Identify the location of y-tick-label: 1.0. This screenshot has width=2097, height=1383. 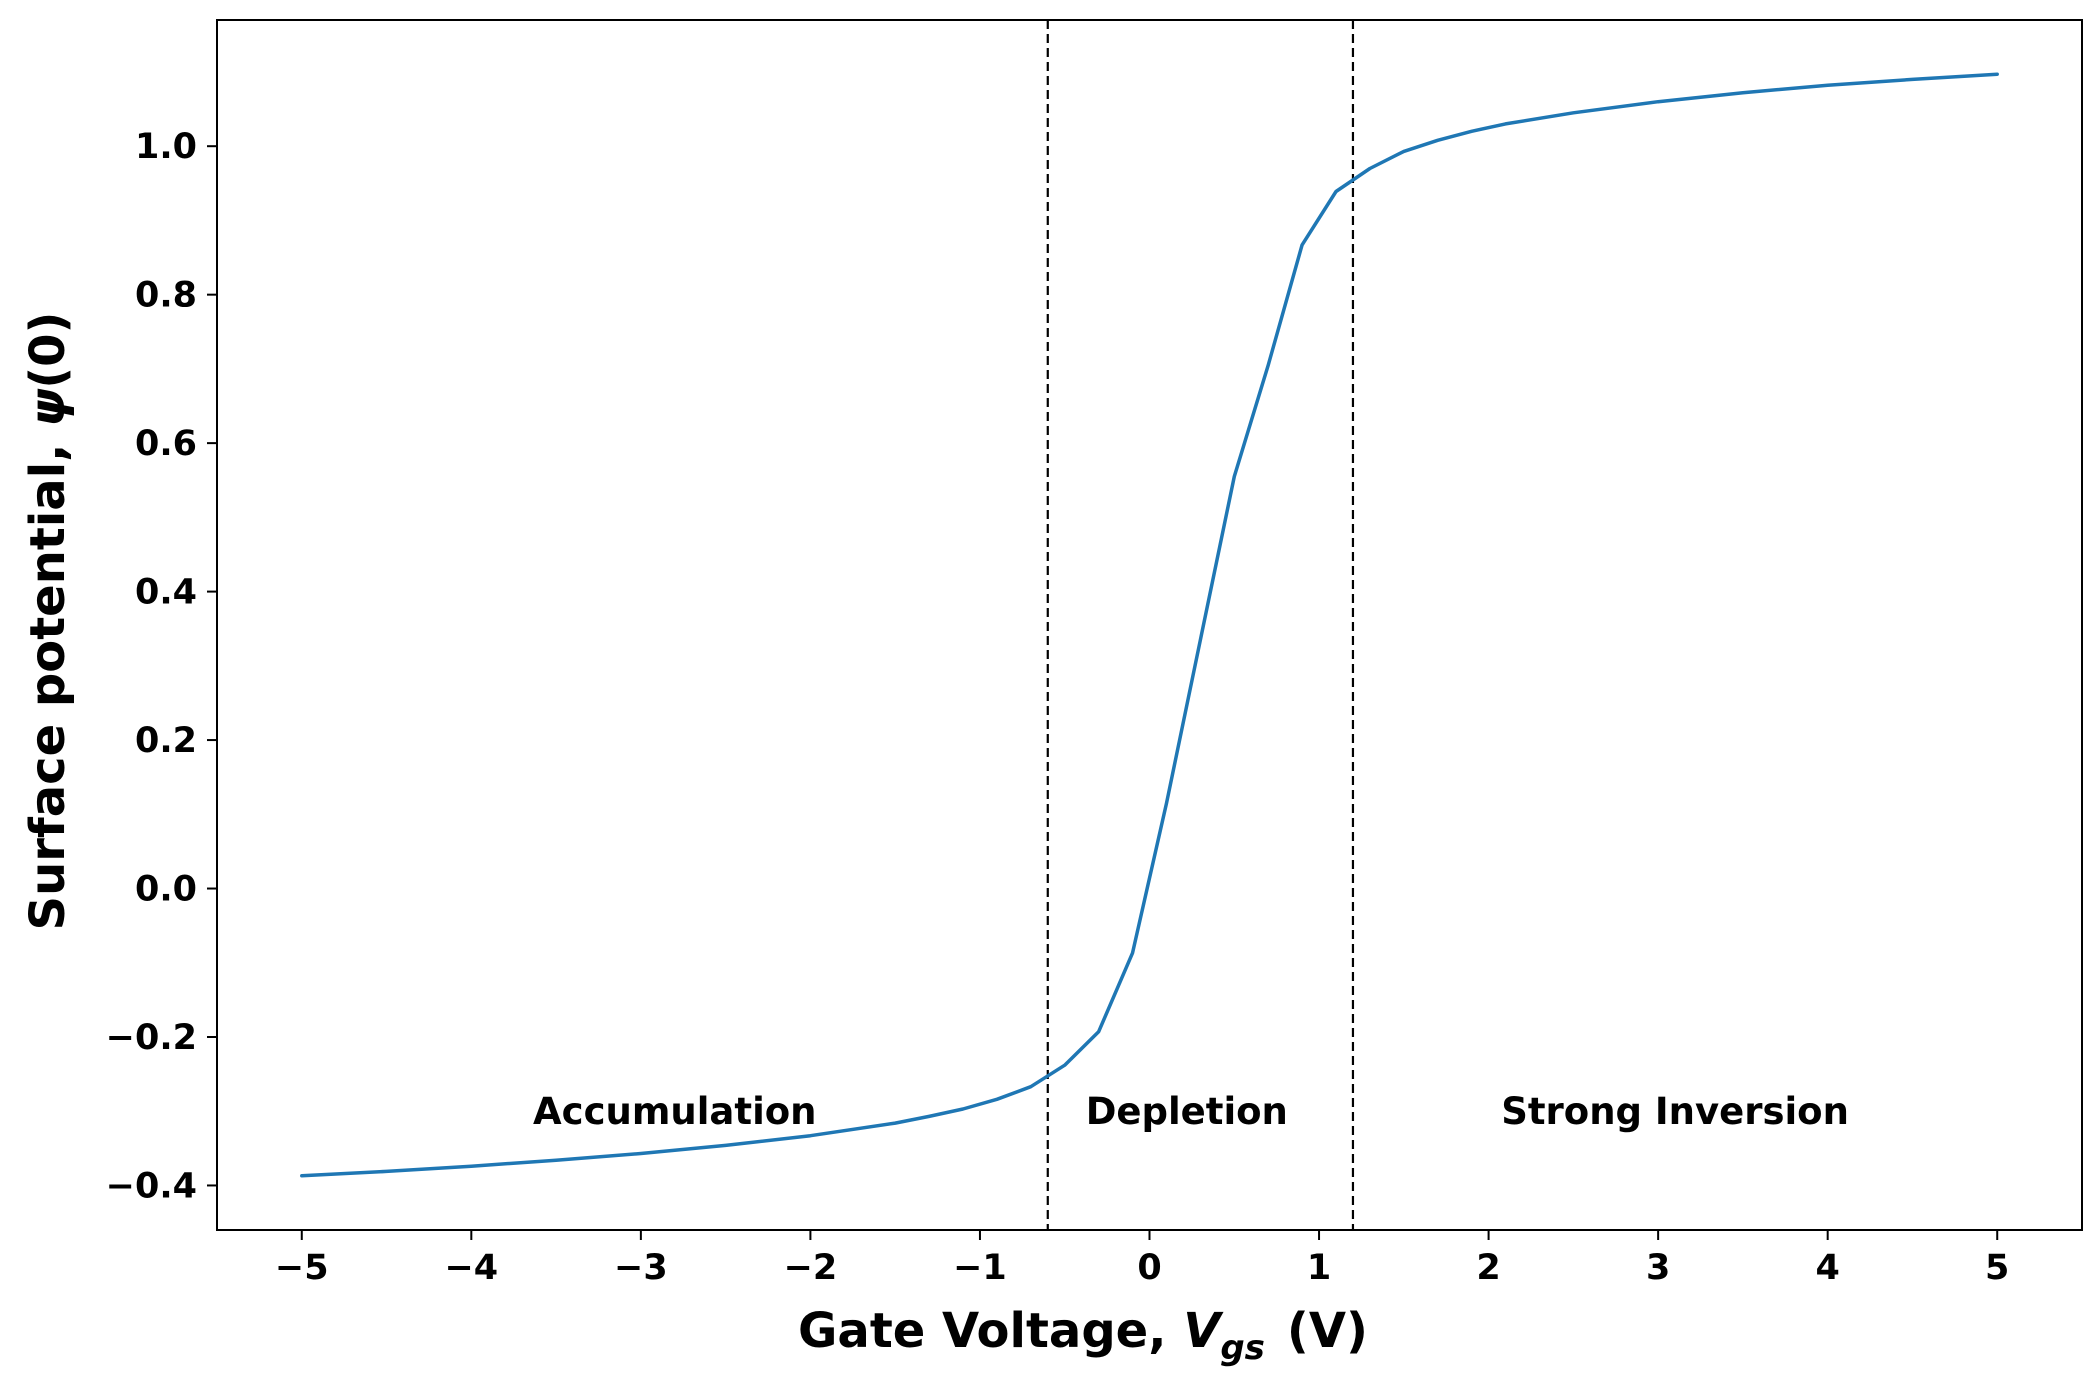
(166, 147).